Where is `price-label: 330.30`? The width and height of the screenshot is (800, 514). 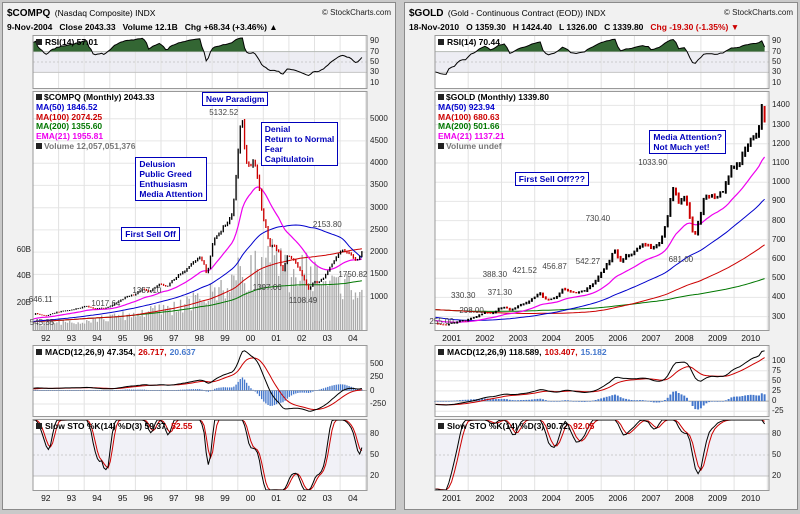
price-label: 330.30 is located at coordinates (463, 295).